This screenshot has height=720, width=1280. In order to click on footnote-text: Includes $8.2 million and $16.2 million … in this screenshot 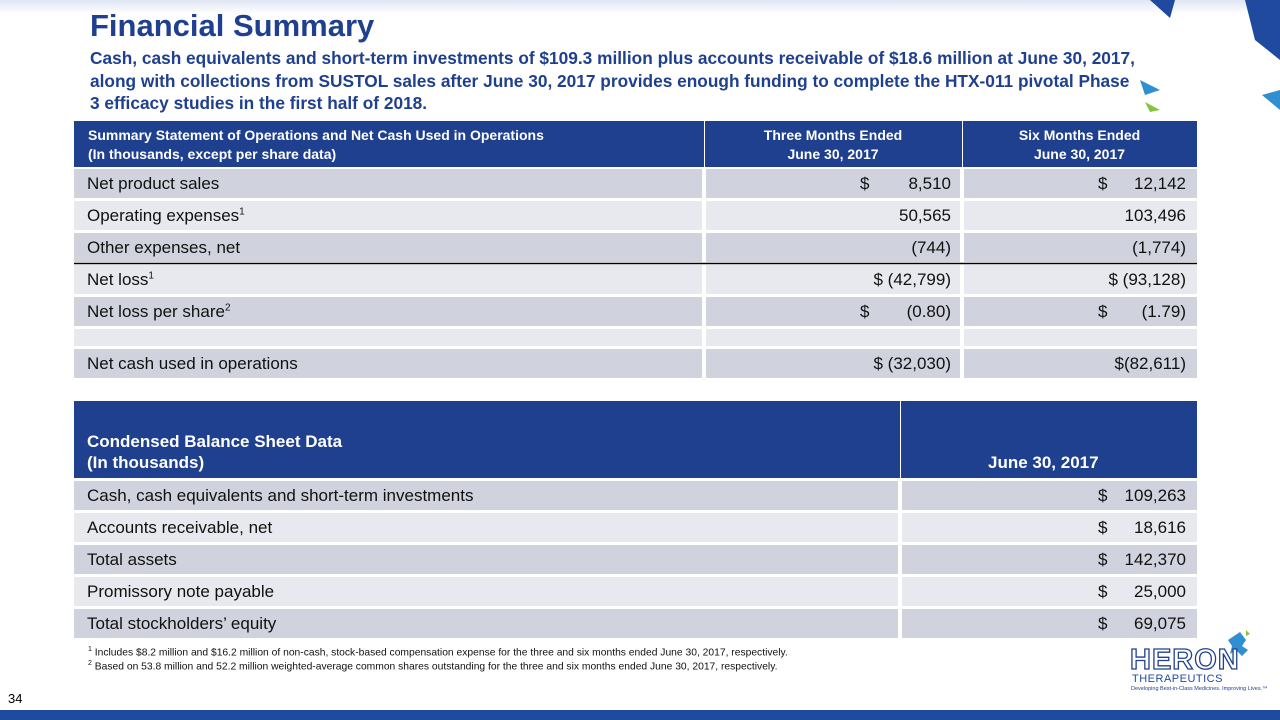, I will do `click(441, 653)`.